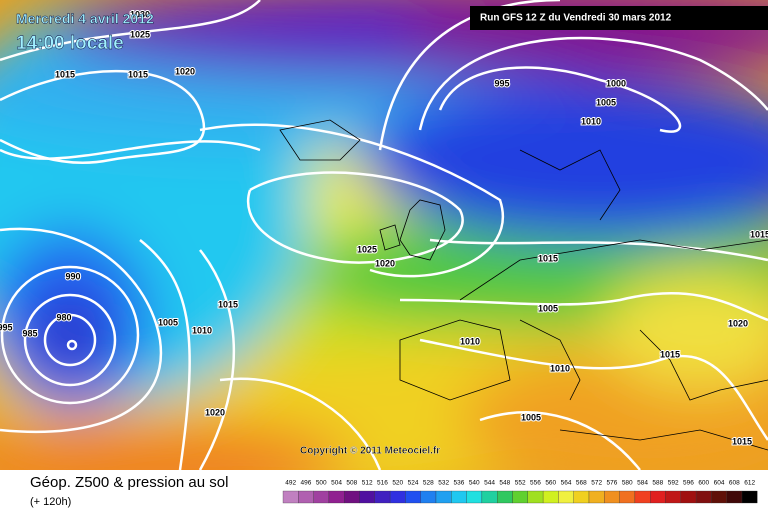 The width and height of the screenshot is (768, 517). Describe the element at coordinates (351, 483) in the screenshot. I see `legend-label: 508` at that location.